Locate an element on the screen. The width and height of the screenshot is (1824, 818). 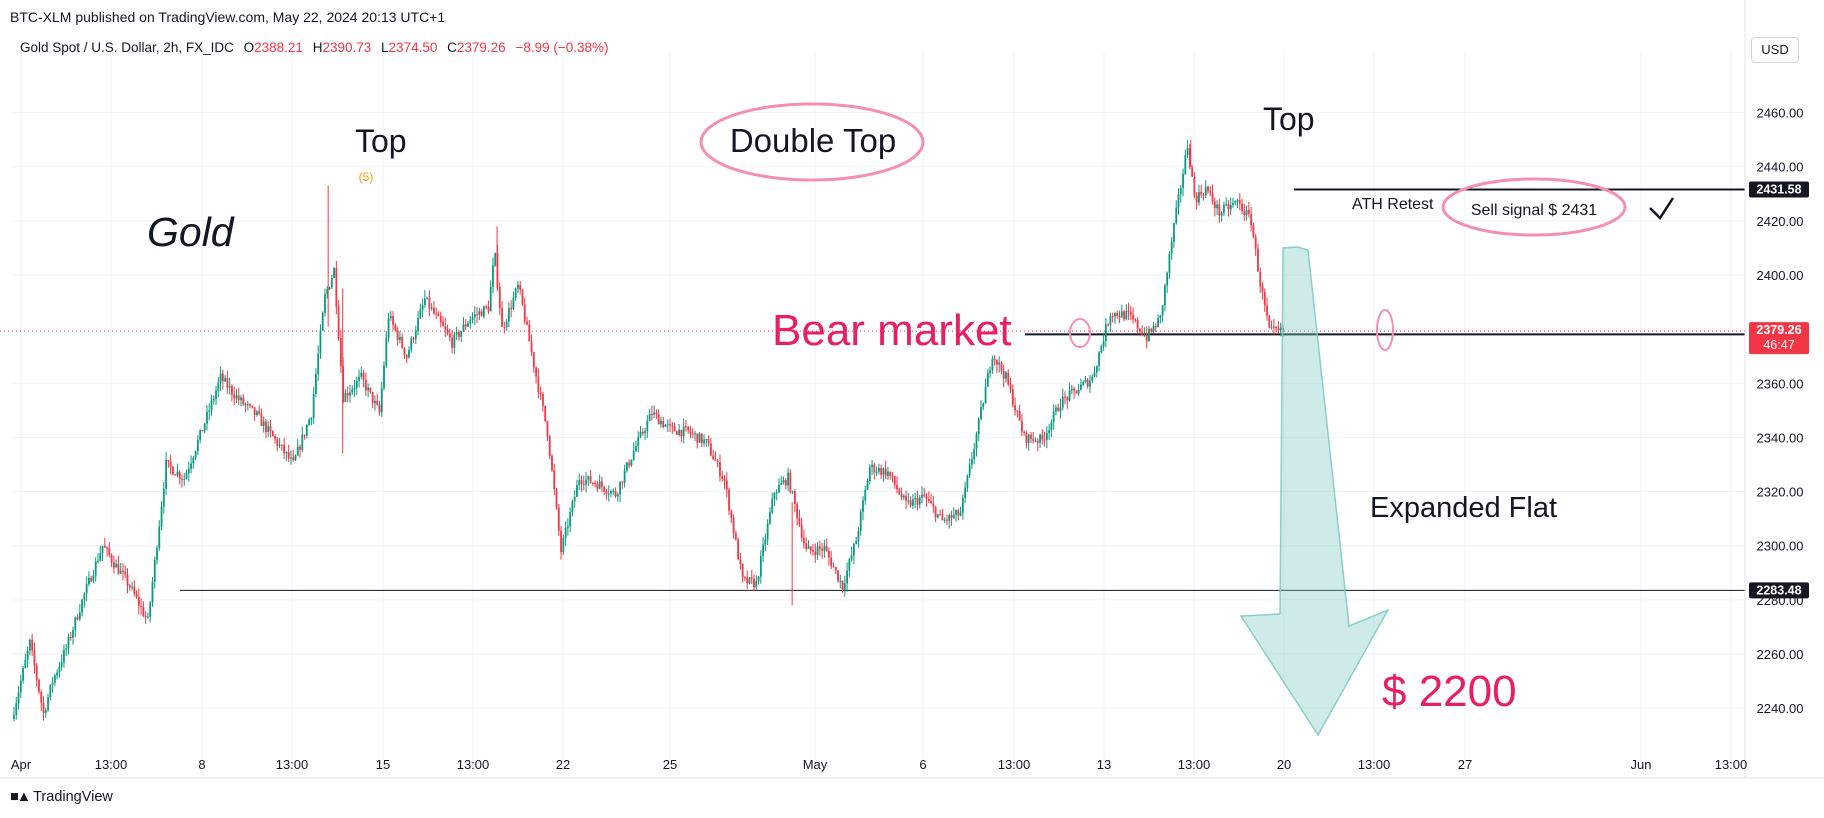
y-tick-label: 2440.00 is located at coordinates (1780, 167).